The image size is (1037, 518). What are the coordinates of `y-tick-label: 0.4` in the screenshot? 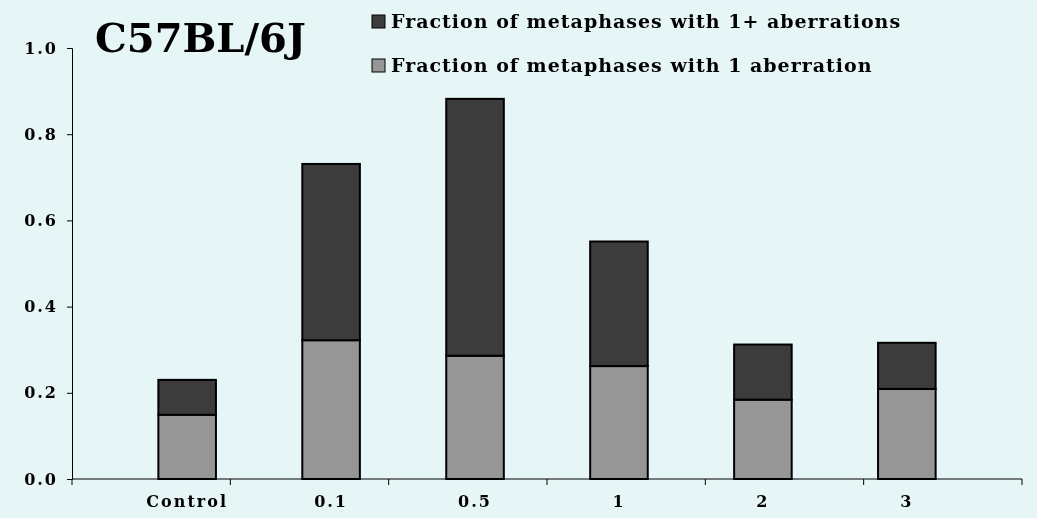 It's located at (41, 307).